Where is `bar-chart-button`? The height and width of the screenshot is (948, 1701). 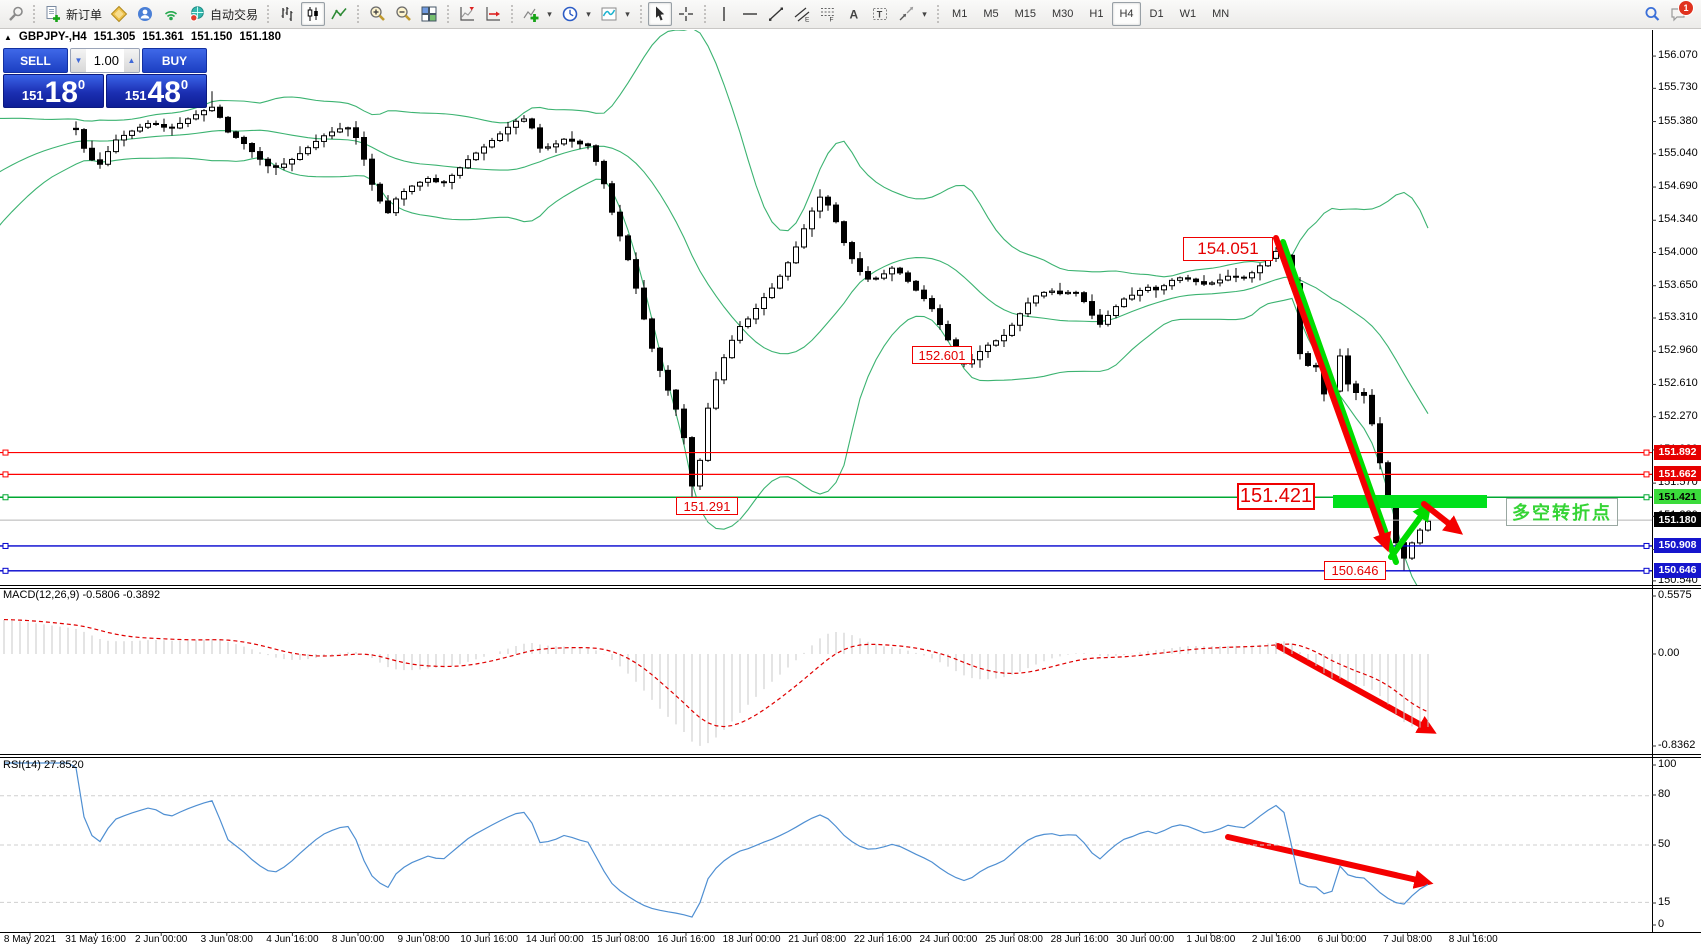 bar-chart-button is located at coordinates (287, 14).